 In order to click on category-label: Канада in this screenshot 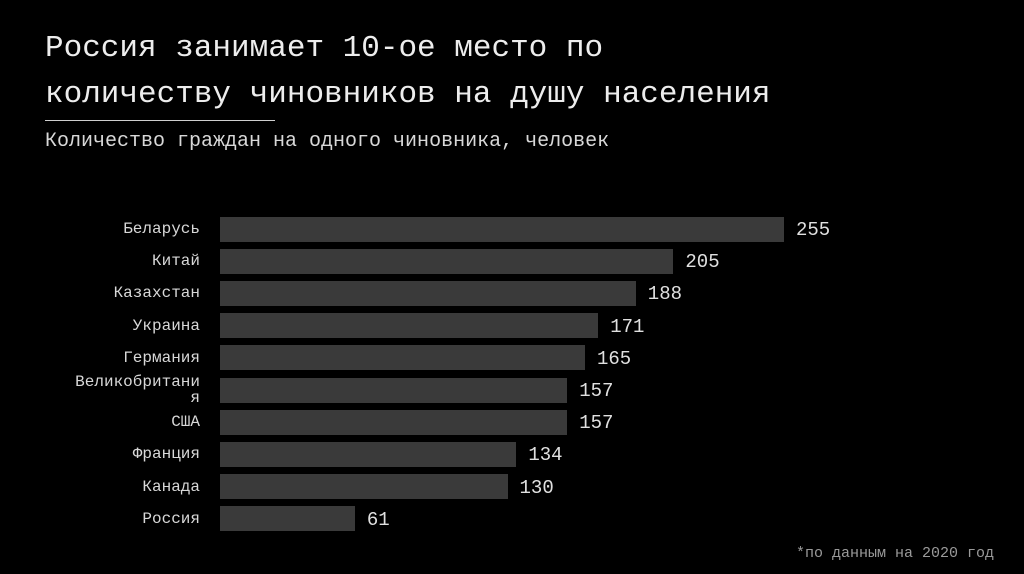, I will do `click(171, 486)`.